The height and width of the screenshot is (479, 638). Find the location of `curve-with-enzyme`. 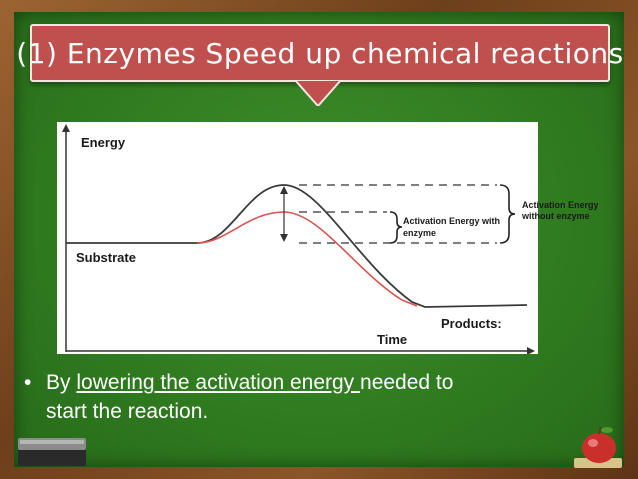

curve-with-enzyme is located at coordinates (307, 259).